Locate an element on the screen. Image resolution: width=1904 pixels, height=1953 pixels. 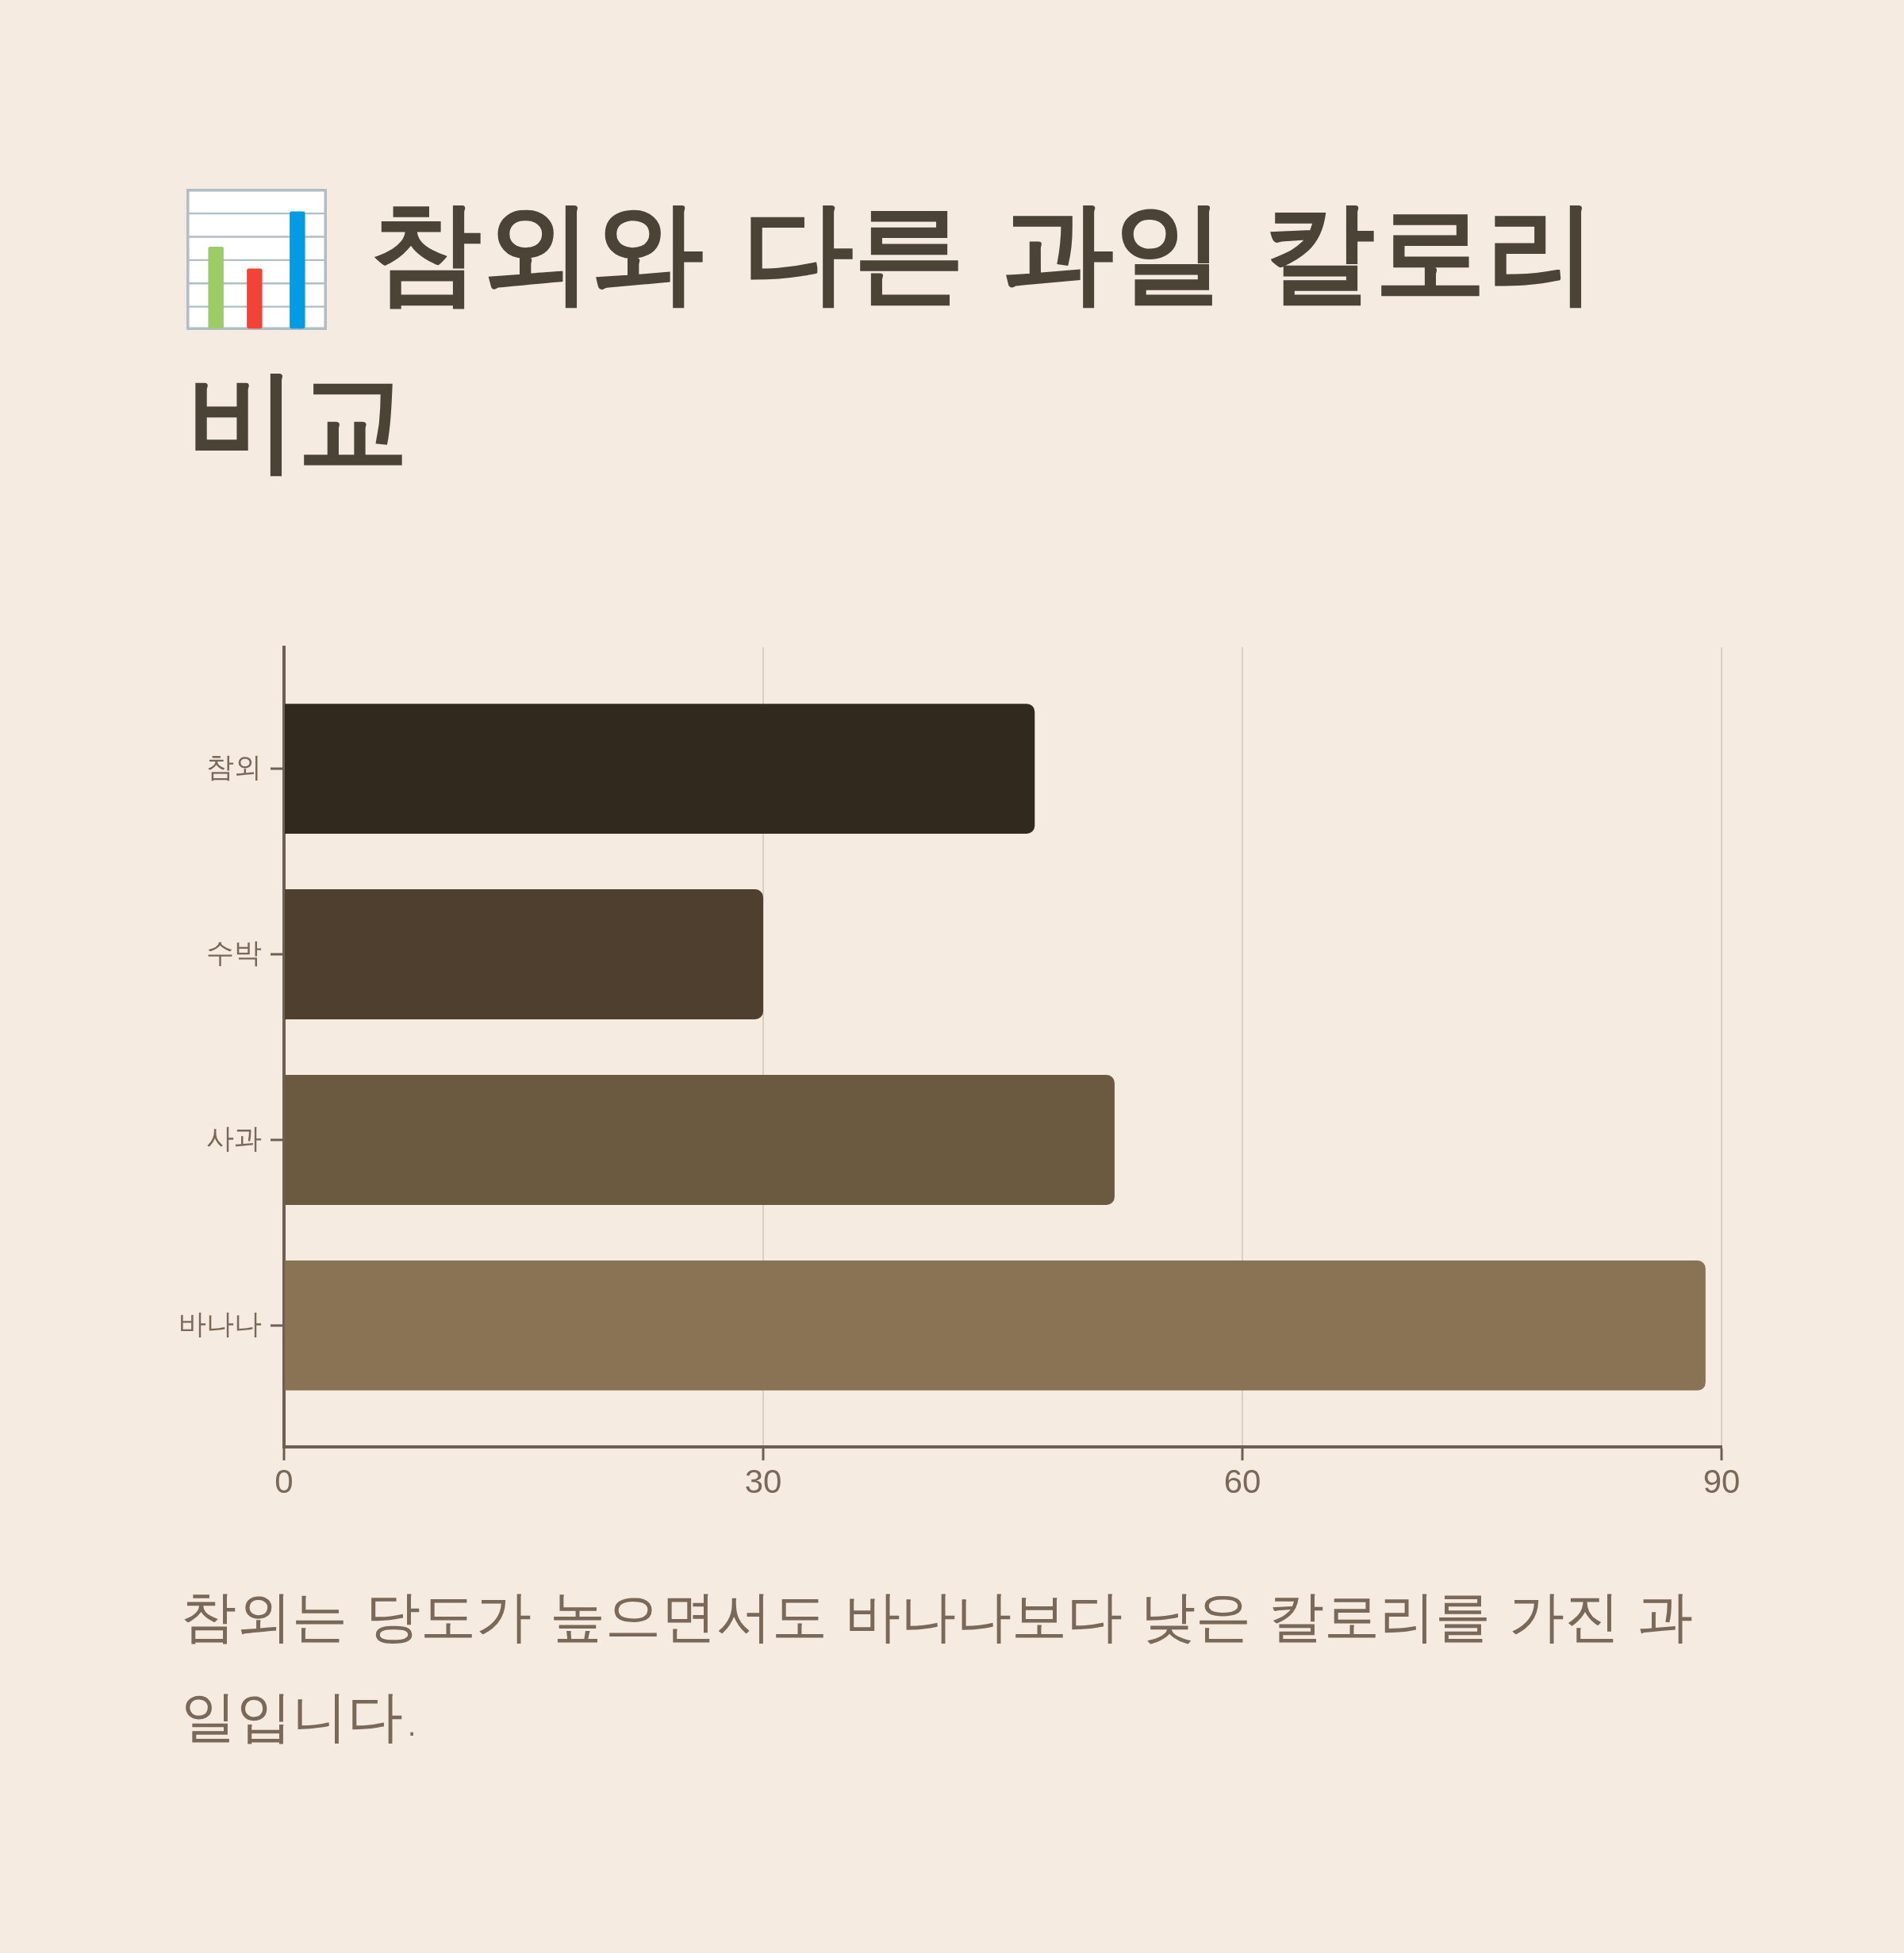
y-tick-label: 사과 is located at coordinates (234, 1137).